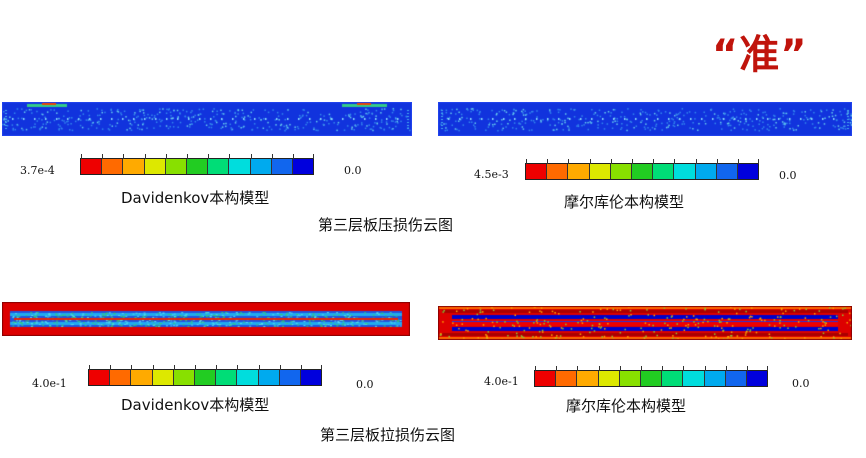 The width and height of the screenshot is (866, 458). What do you see at coordinates (386, 225) in the screenshot?
I see `section-title: 第三层板压损伤云图` at bounding box center [386, 225].